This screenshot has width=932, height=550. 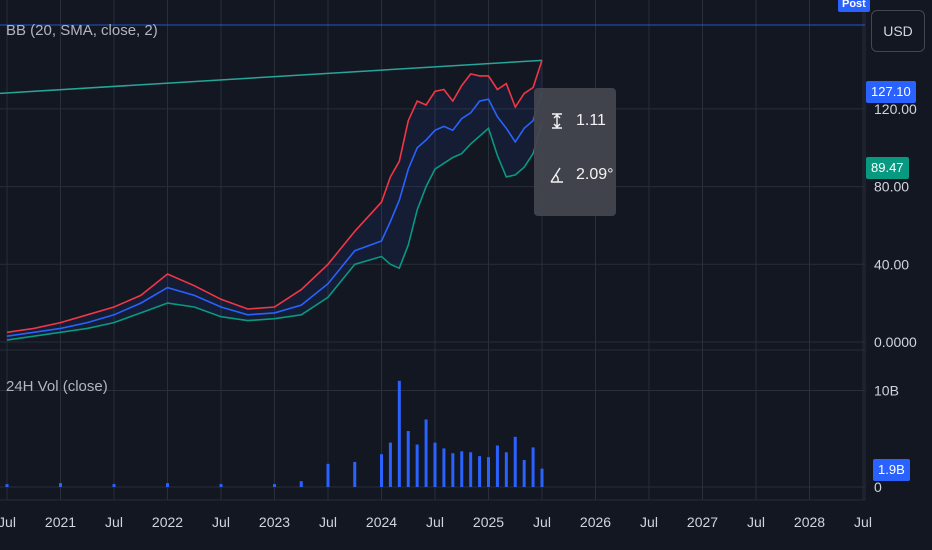 What do you see at coordinates (381, 522) in the screenshot?
I see `time-tick-label: 2024` at bounding box center [381, 522].